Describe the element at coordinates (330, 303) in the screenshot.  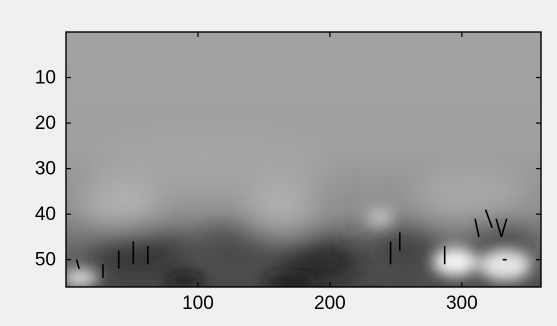
I see `x-tick-label: 200` at that location.